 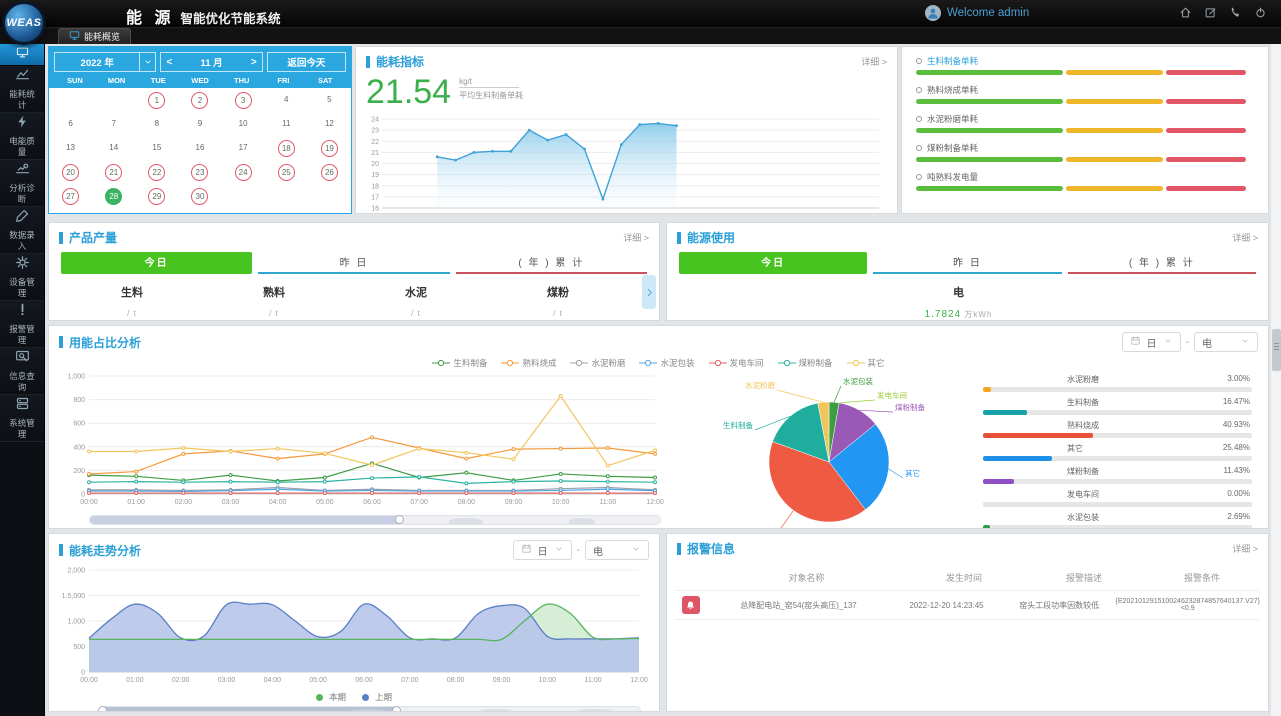 I want to click on energy-use-tab-2: ( 年 ) 累 计, so click(x=1161, y=263).